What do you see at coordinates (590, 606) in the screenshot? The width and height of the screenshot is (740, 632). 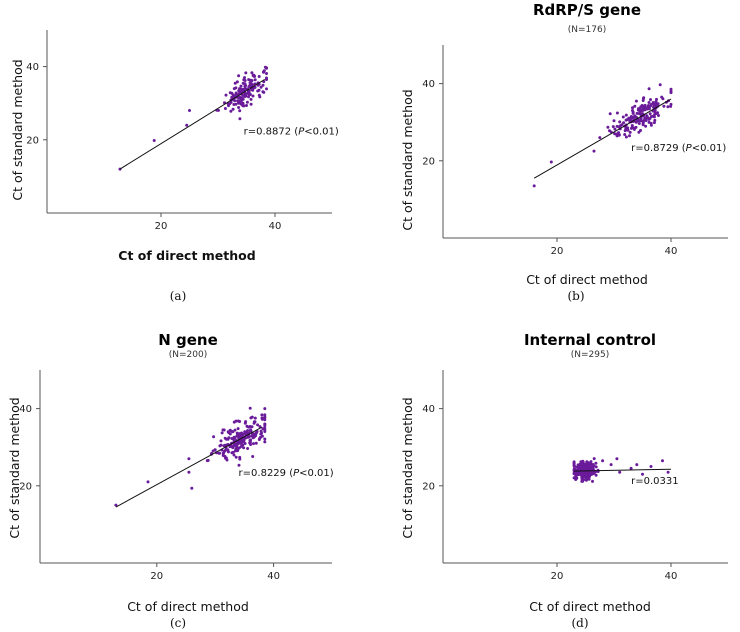 I see `panel-d-xlabel: Ct of direct method` at bounding box center [590, 606].